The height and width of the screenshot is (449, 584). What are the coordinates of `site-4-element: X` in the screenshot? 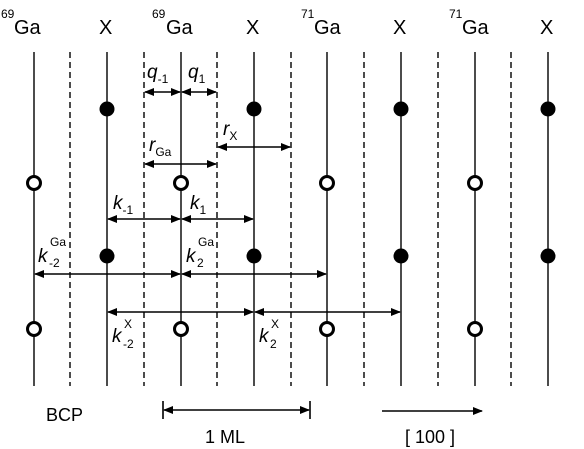 It's located at (252, 28).